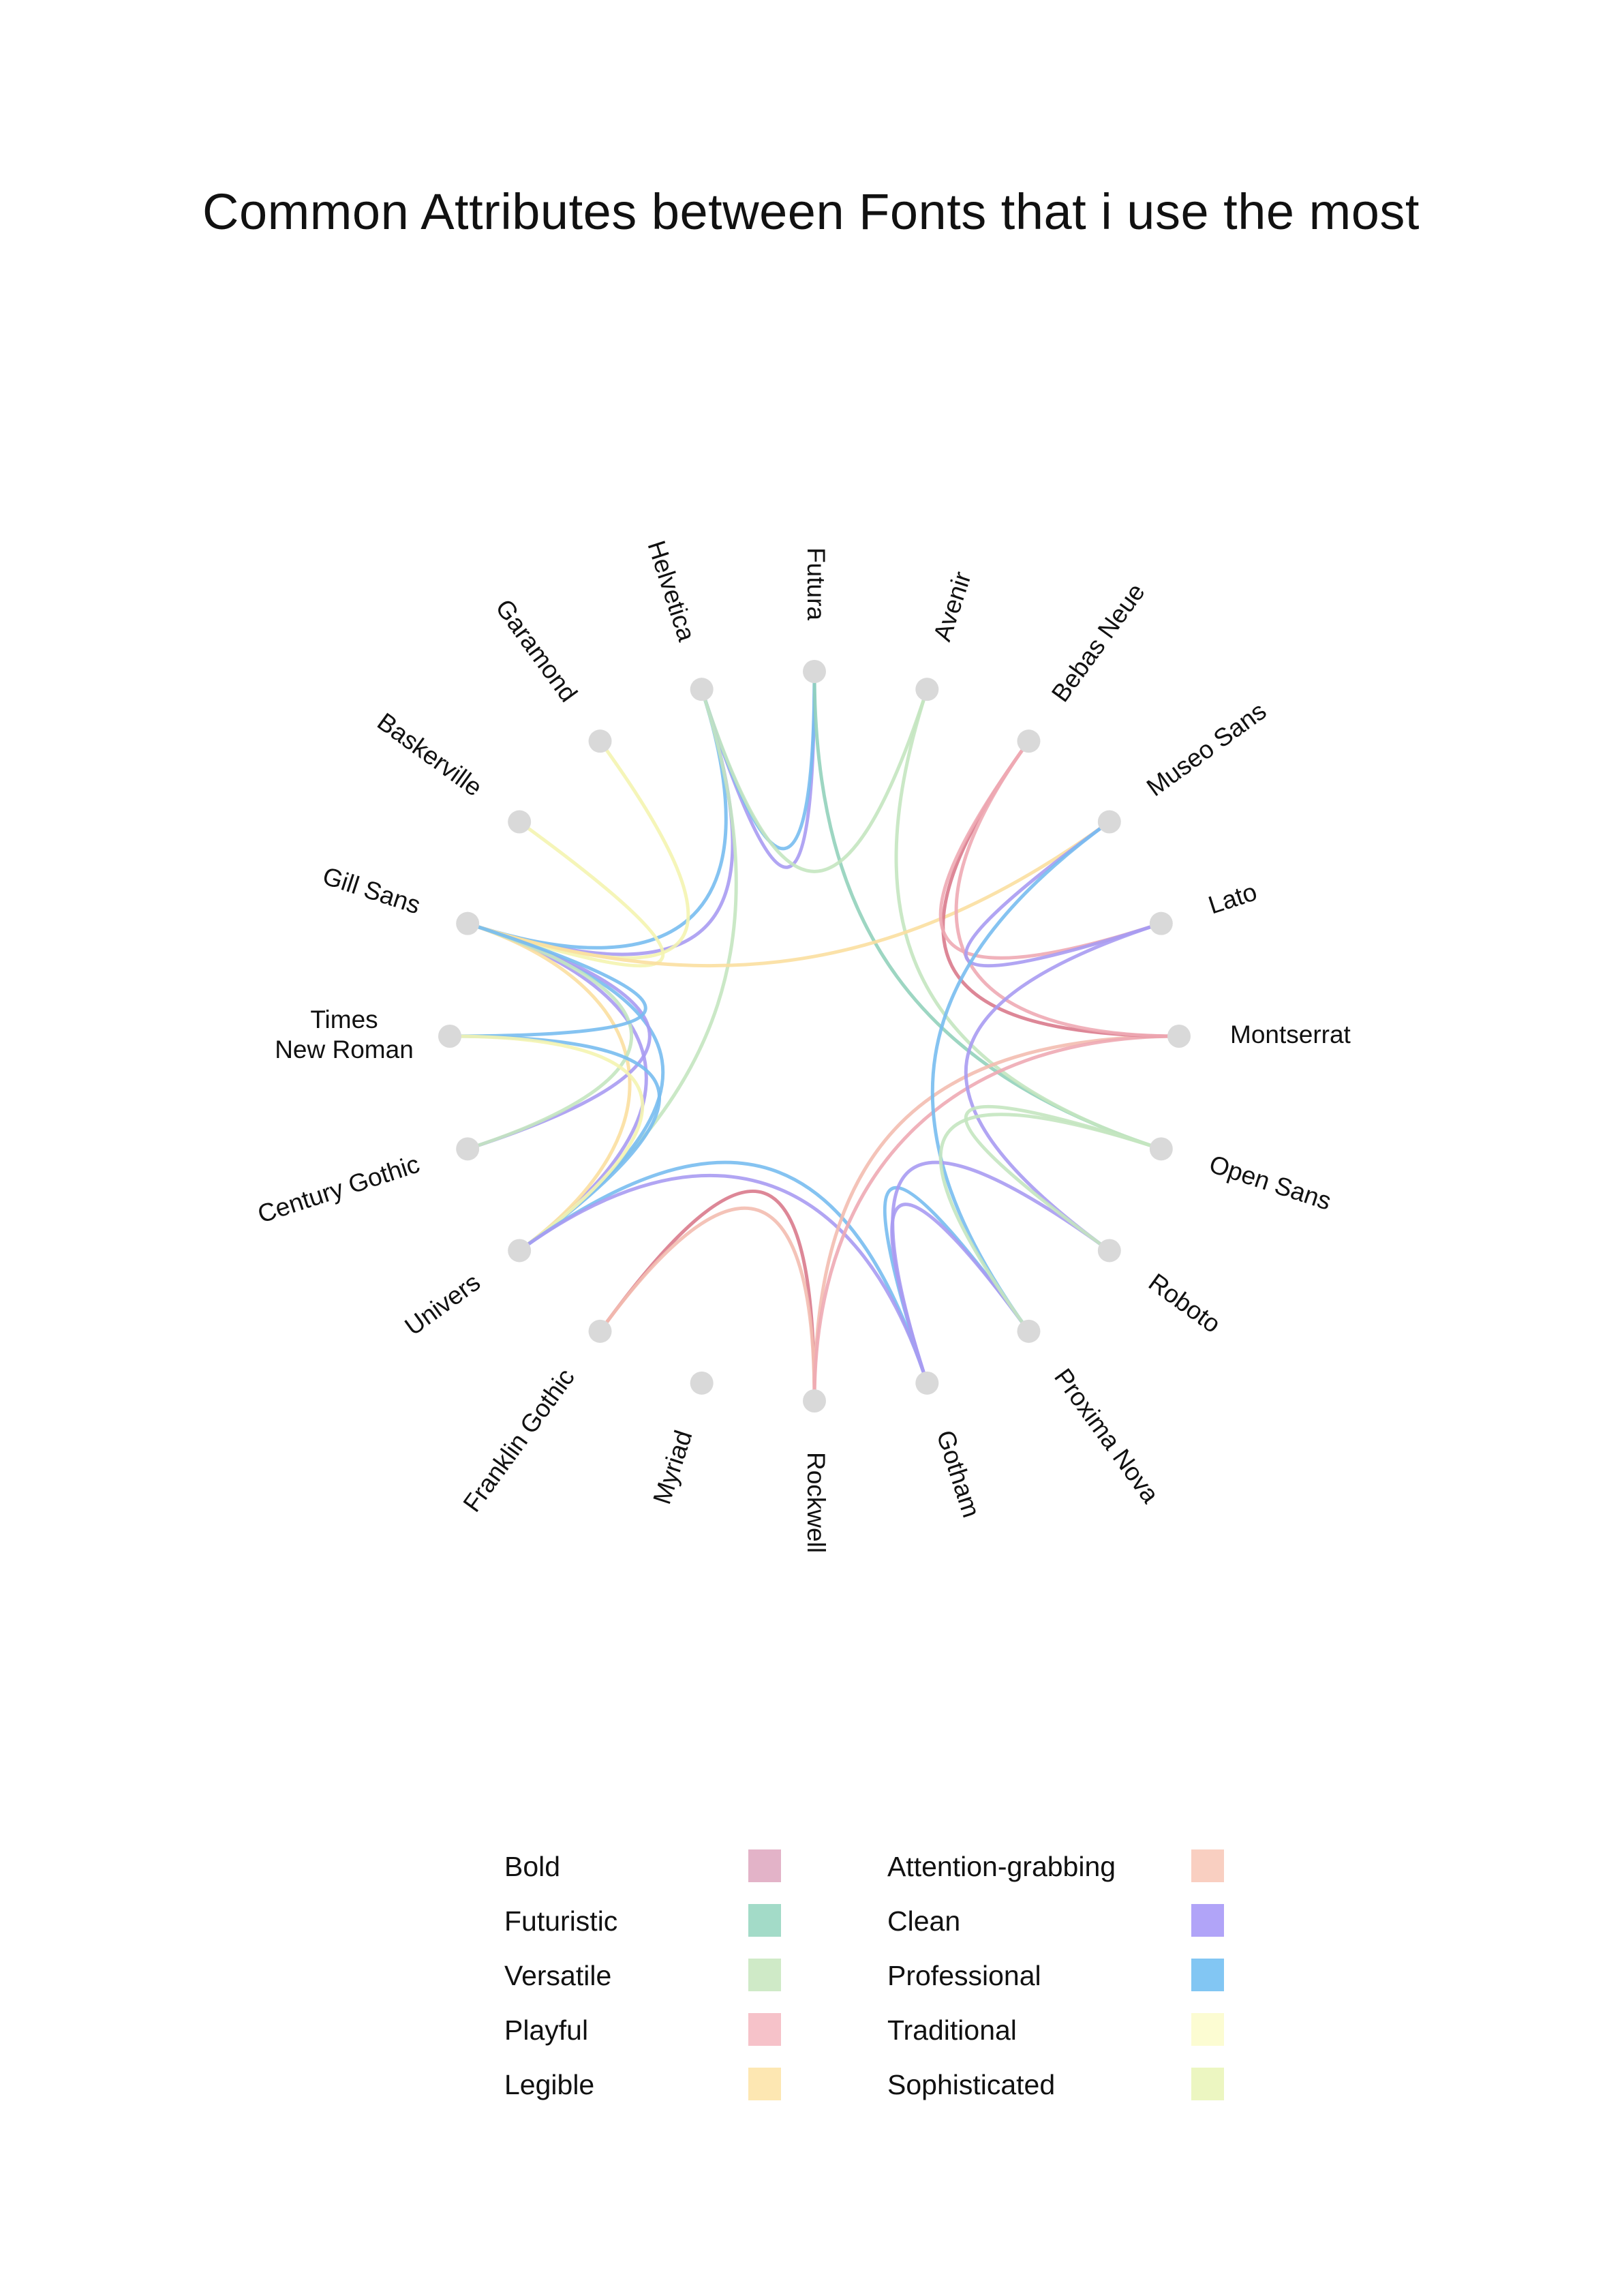  I want to click on node-proxima-nova, so click(1029, 1331).